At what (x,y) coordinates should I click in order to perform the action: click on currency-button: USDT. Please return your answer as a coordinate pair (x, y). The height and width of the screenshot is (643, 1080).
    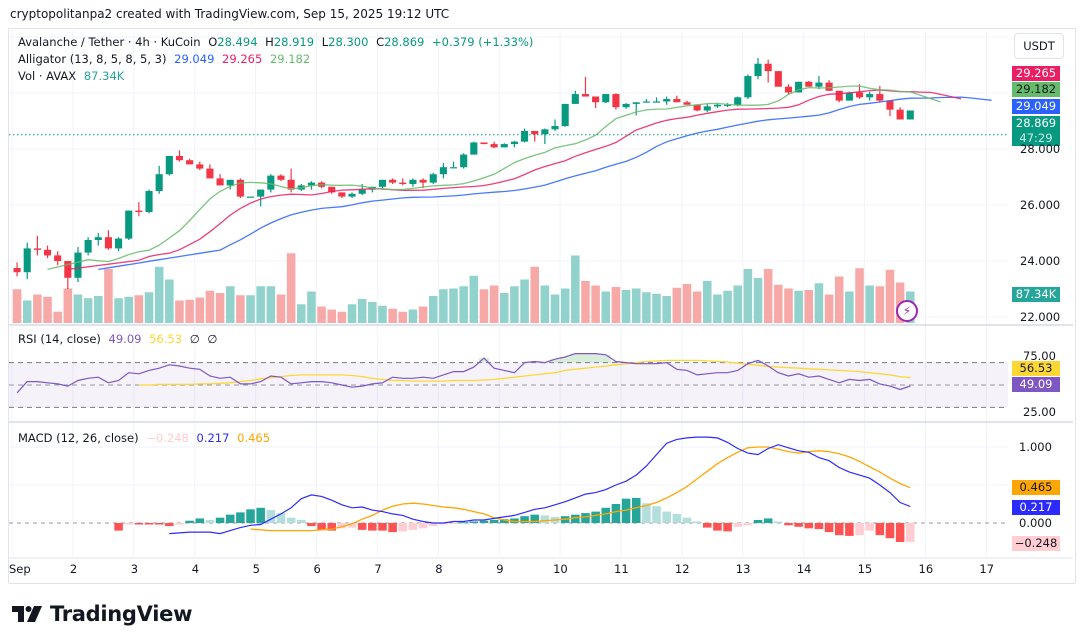
    Looking at the image, I should click on (1039, 46).